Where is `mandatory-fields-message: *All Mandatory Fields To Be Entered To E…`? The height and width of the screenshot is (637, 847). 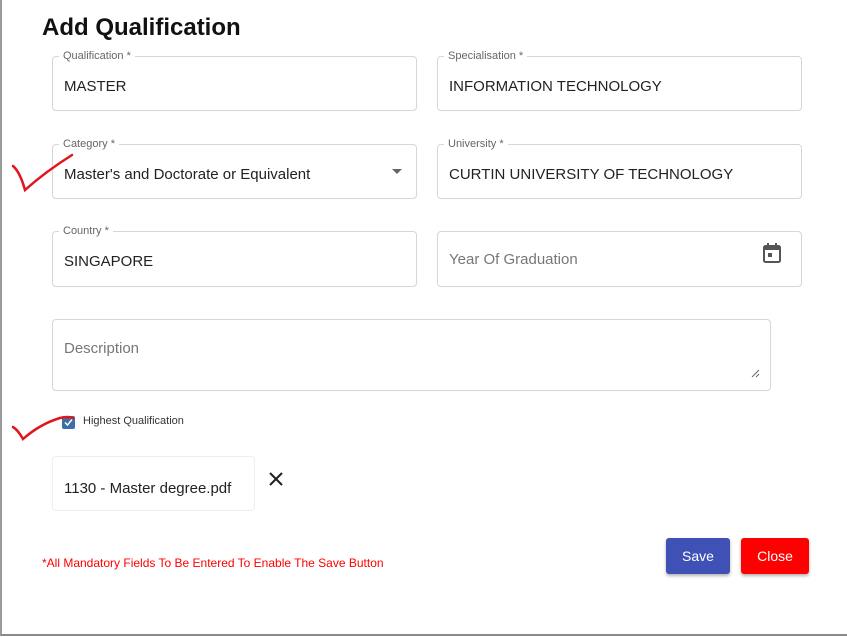
mandatory-fields-message: *All Mandatory Fields To Be Entered To E… is located at coordinates (213, 563).